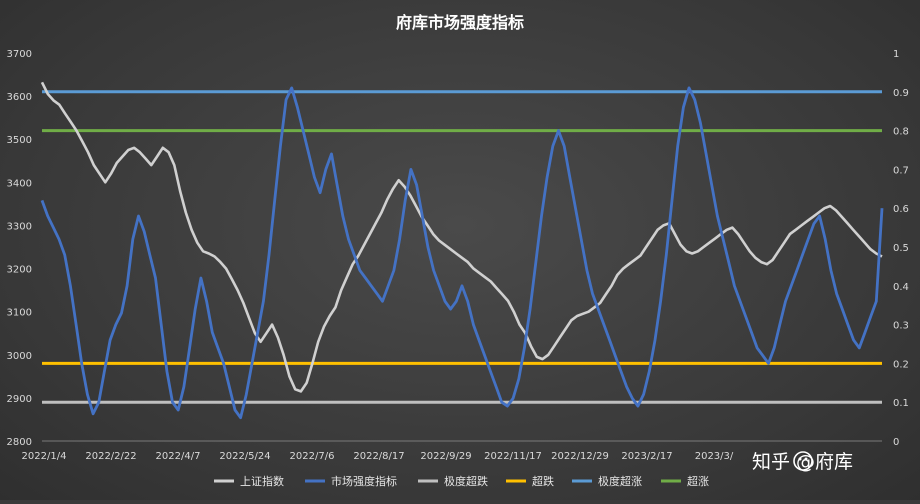  Describe the element at coordinates (543, 481) in the screenshot. I see `legend-label: 超跌` at that location.